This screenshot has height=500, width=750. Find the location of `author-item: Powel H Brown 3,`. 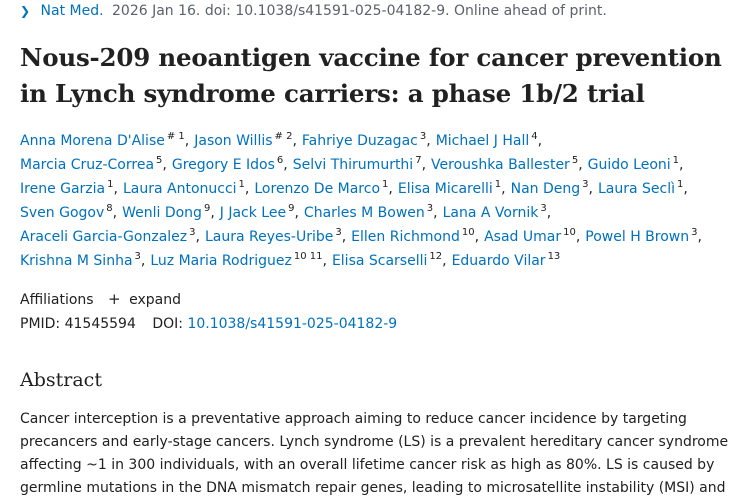

author-item: Powel H Brown 3, is located at coordinates (646, 236).